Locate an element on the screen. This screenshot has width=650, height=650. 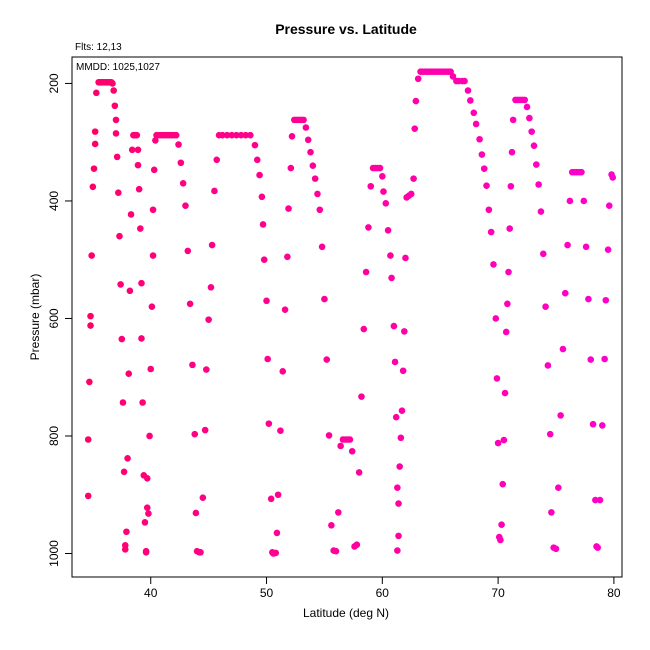
x-tick-label: 50 is located at coordinates (267, 593).